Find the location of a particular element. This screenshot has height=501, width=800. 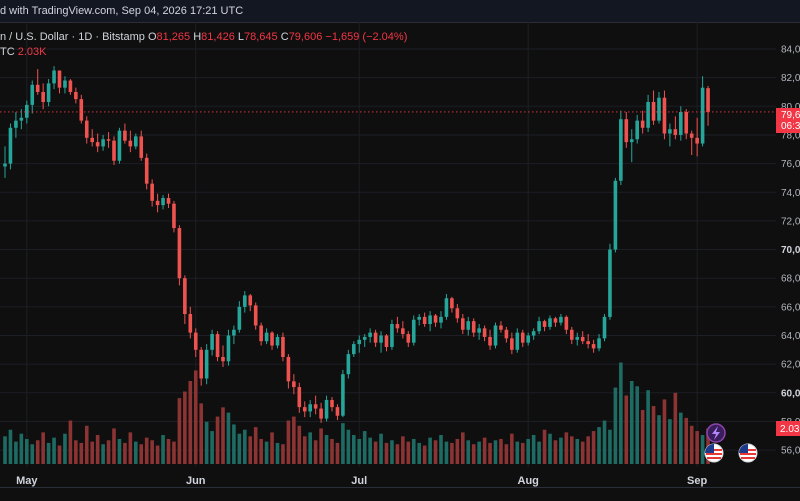

price-tag-value: 79,6 is located at coordinates (790, 115).